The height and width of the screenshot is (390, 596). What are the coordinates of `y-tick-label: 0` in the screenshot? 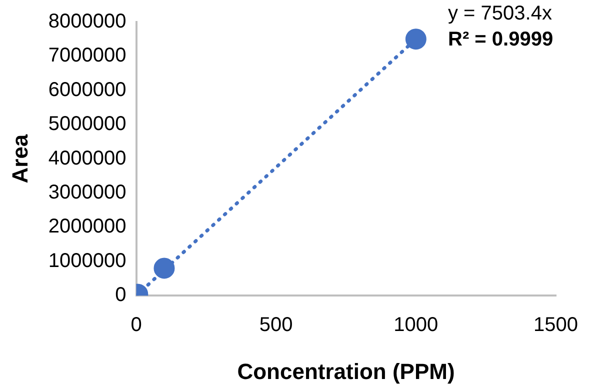 It's located at (120, 295).